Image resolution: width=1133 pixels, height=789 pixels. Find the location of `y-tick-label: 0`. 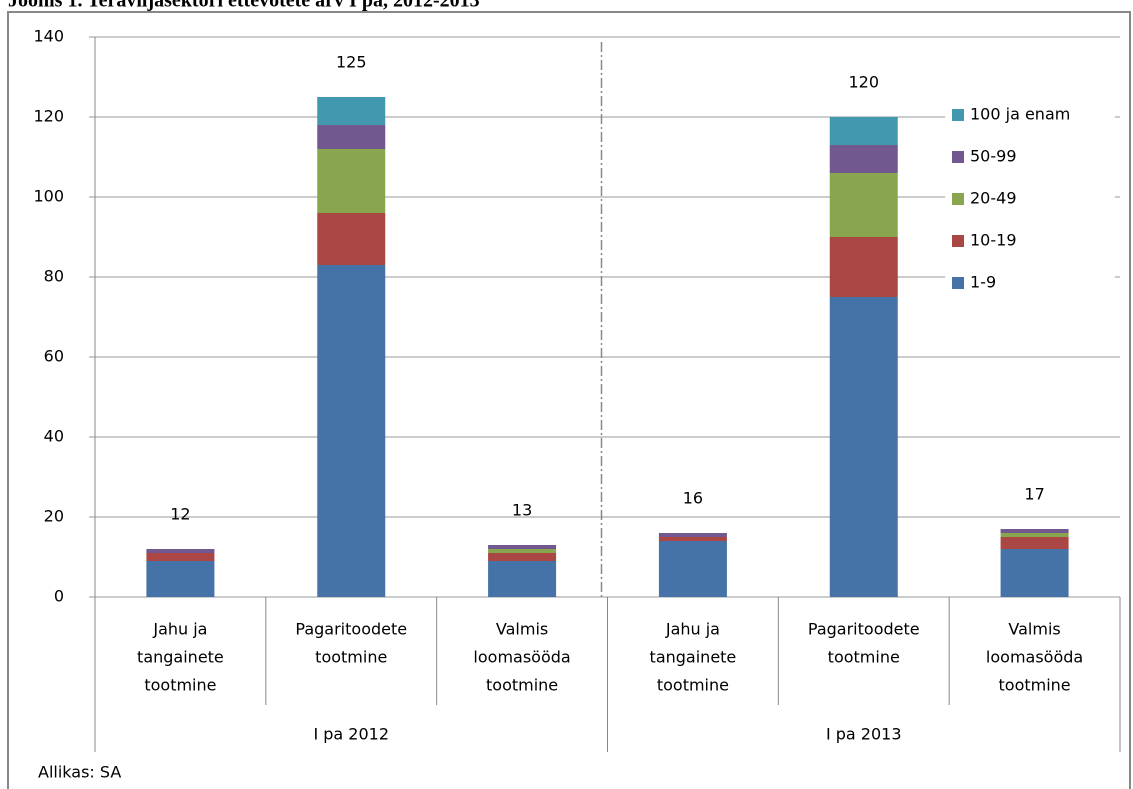

y-tick-label: 0 is located at coordinates (59, 596).